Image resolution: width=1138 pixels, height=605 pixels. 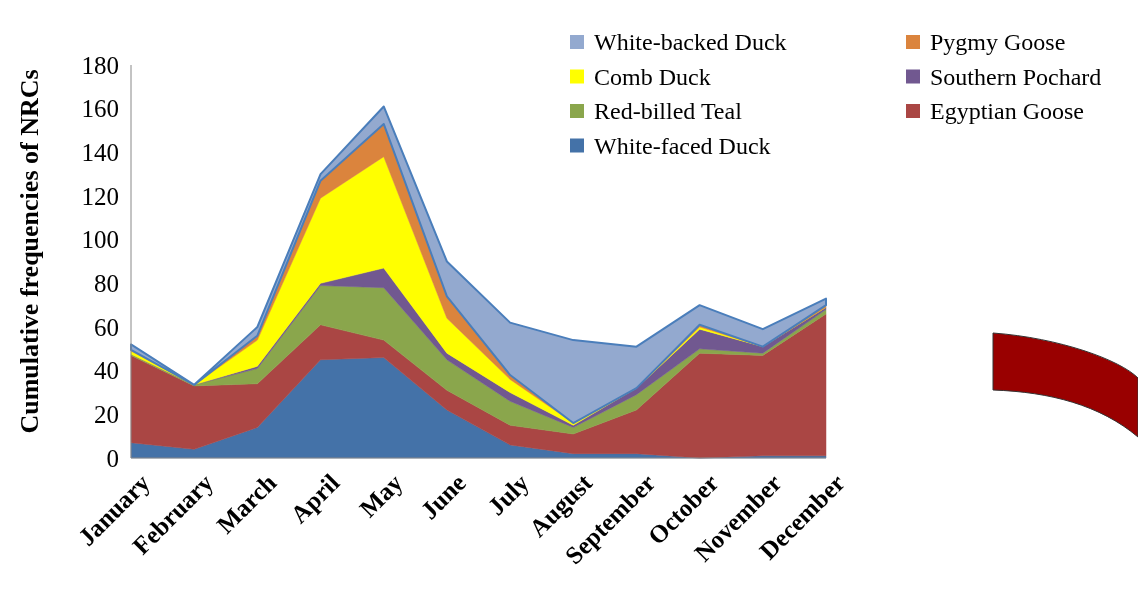 What do you see at coordinates (1007, 111) in the screenshot?
I see `legend-label: Egyptian Goose` at bounding box center [1007, 111].